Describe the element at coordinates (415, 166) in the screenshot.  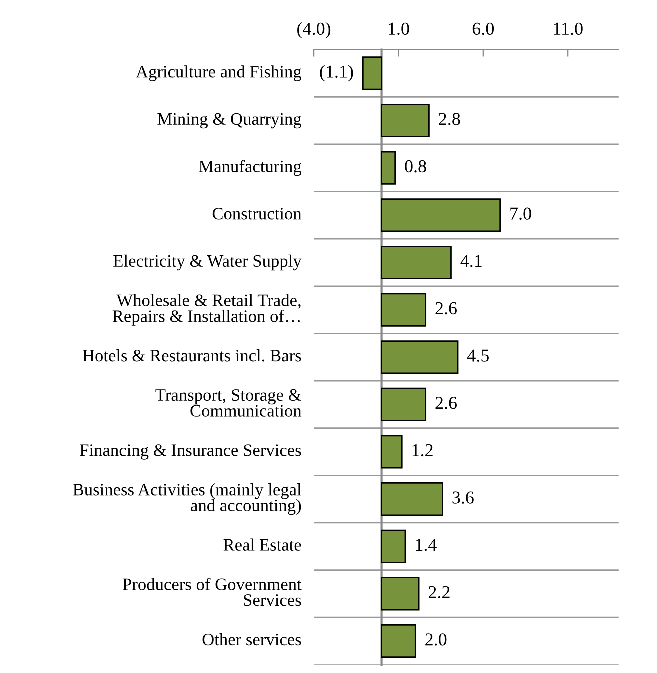
I see `data-label: 0.8` at that location.